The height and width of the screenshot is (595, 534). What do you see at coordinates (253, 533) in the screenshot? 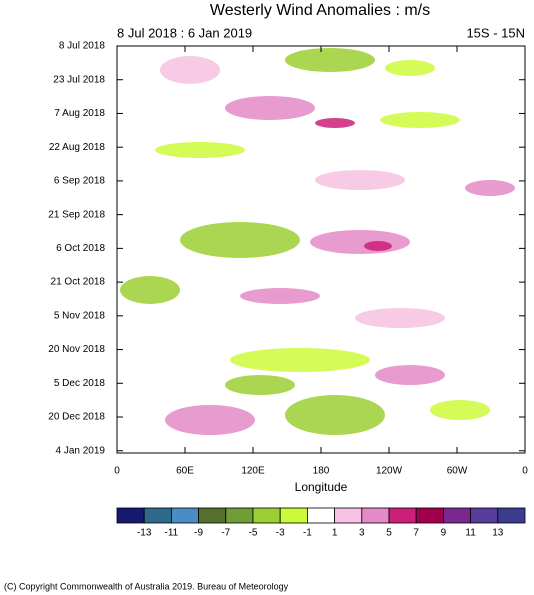
I see `colorbar-label: -5` at bounding box center [253, 533].